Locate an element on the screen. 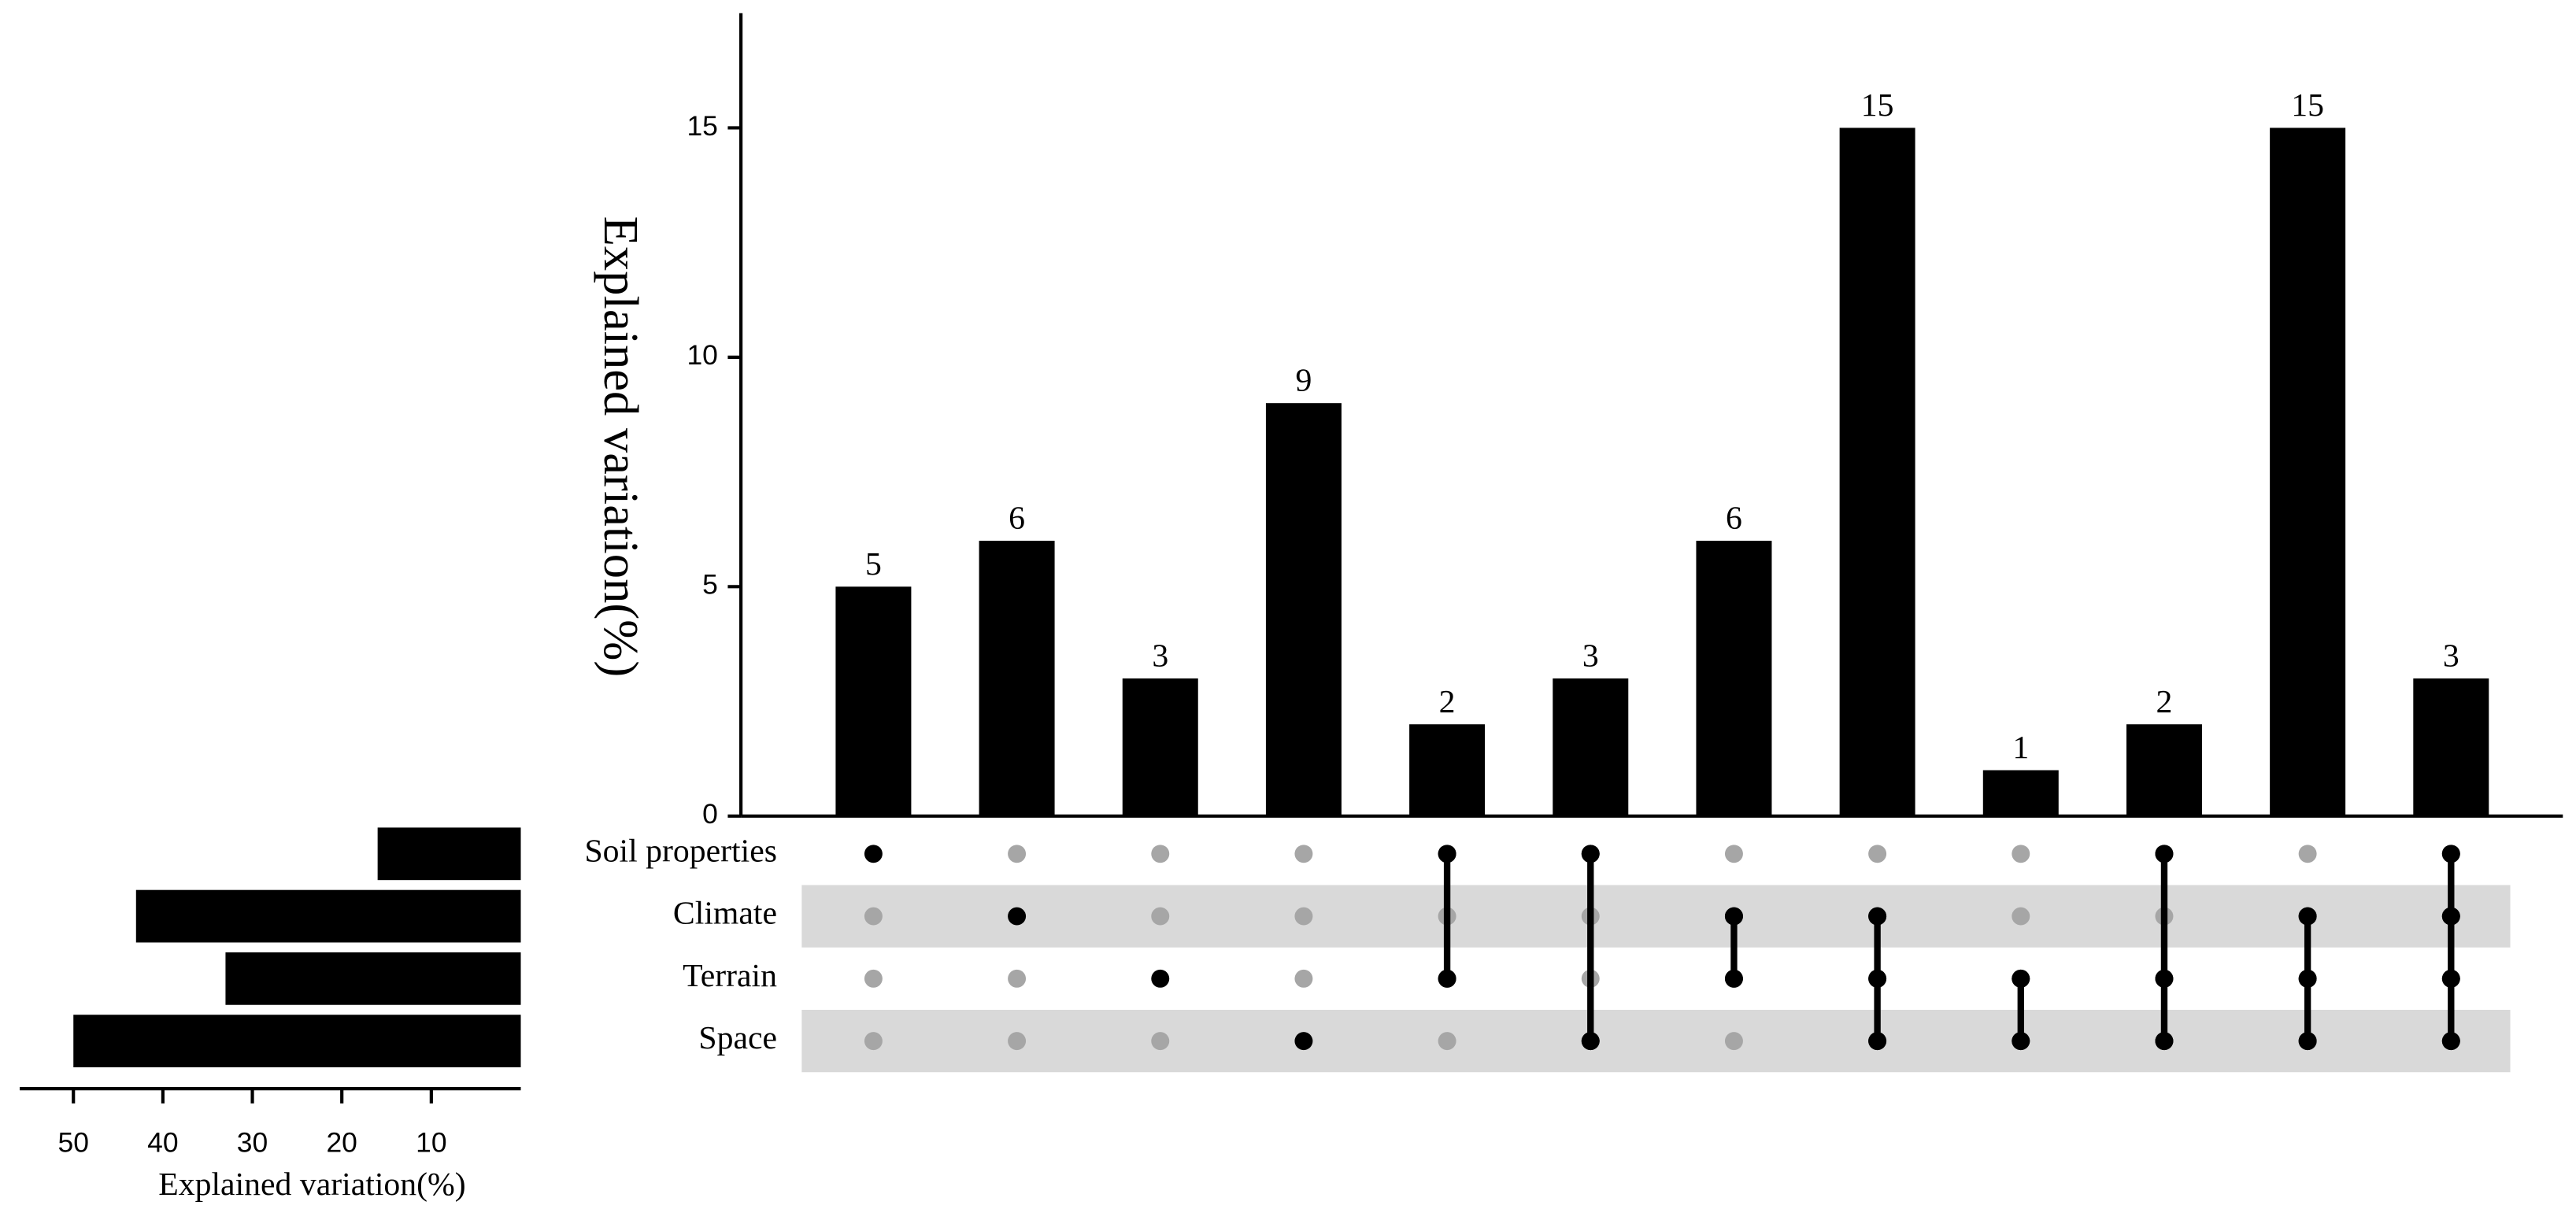 The width and height of the screenshot is (2576, 1220). set-label: Climate is located at coordinates (725, 914).